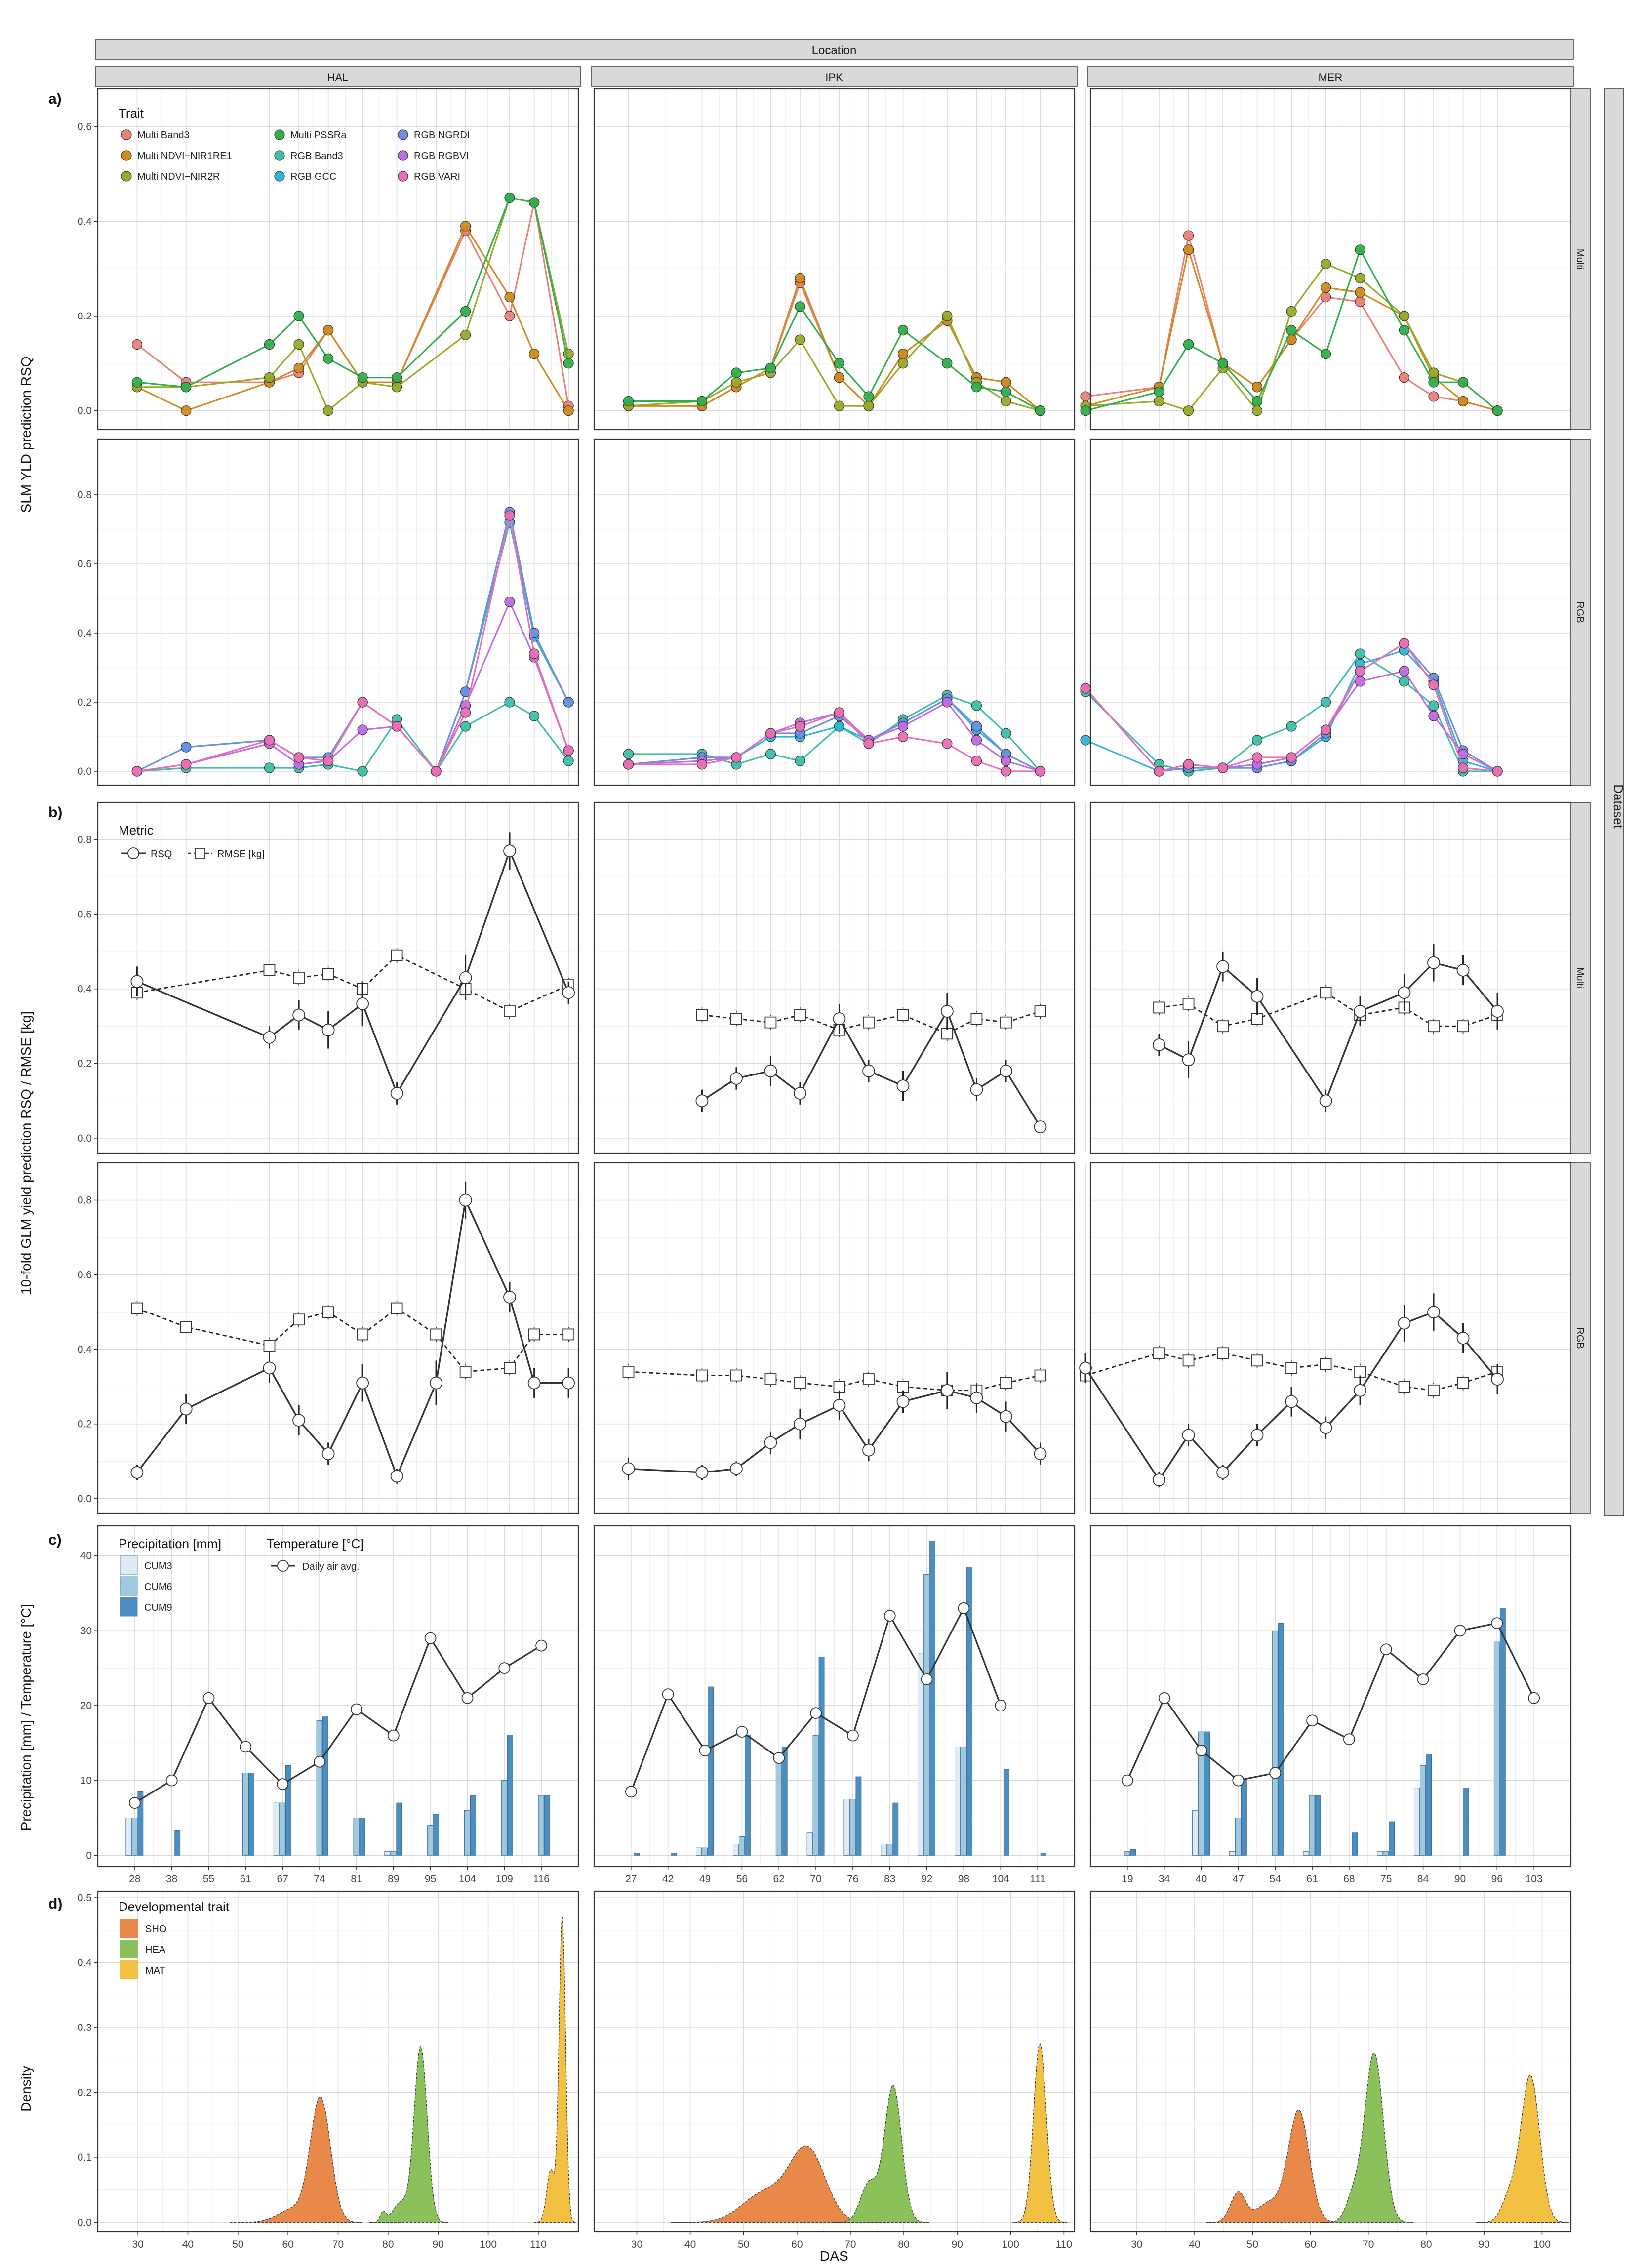 The height and width of the screenshot is (2268, 1646). I want to click on a-hal-rgb-border, so click(338, 612).